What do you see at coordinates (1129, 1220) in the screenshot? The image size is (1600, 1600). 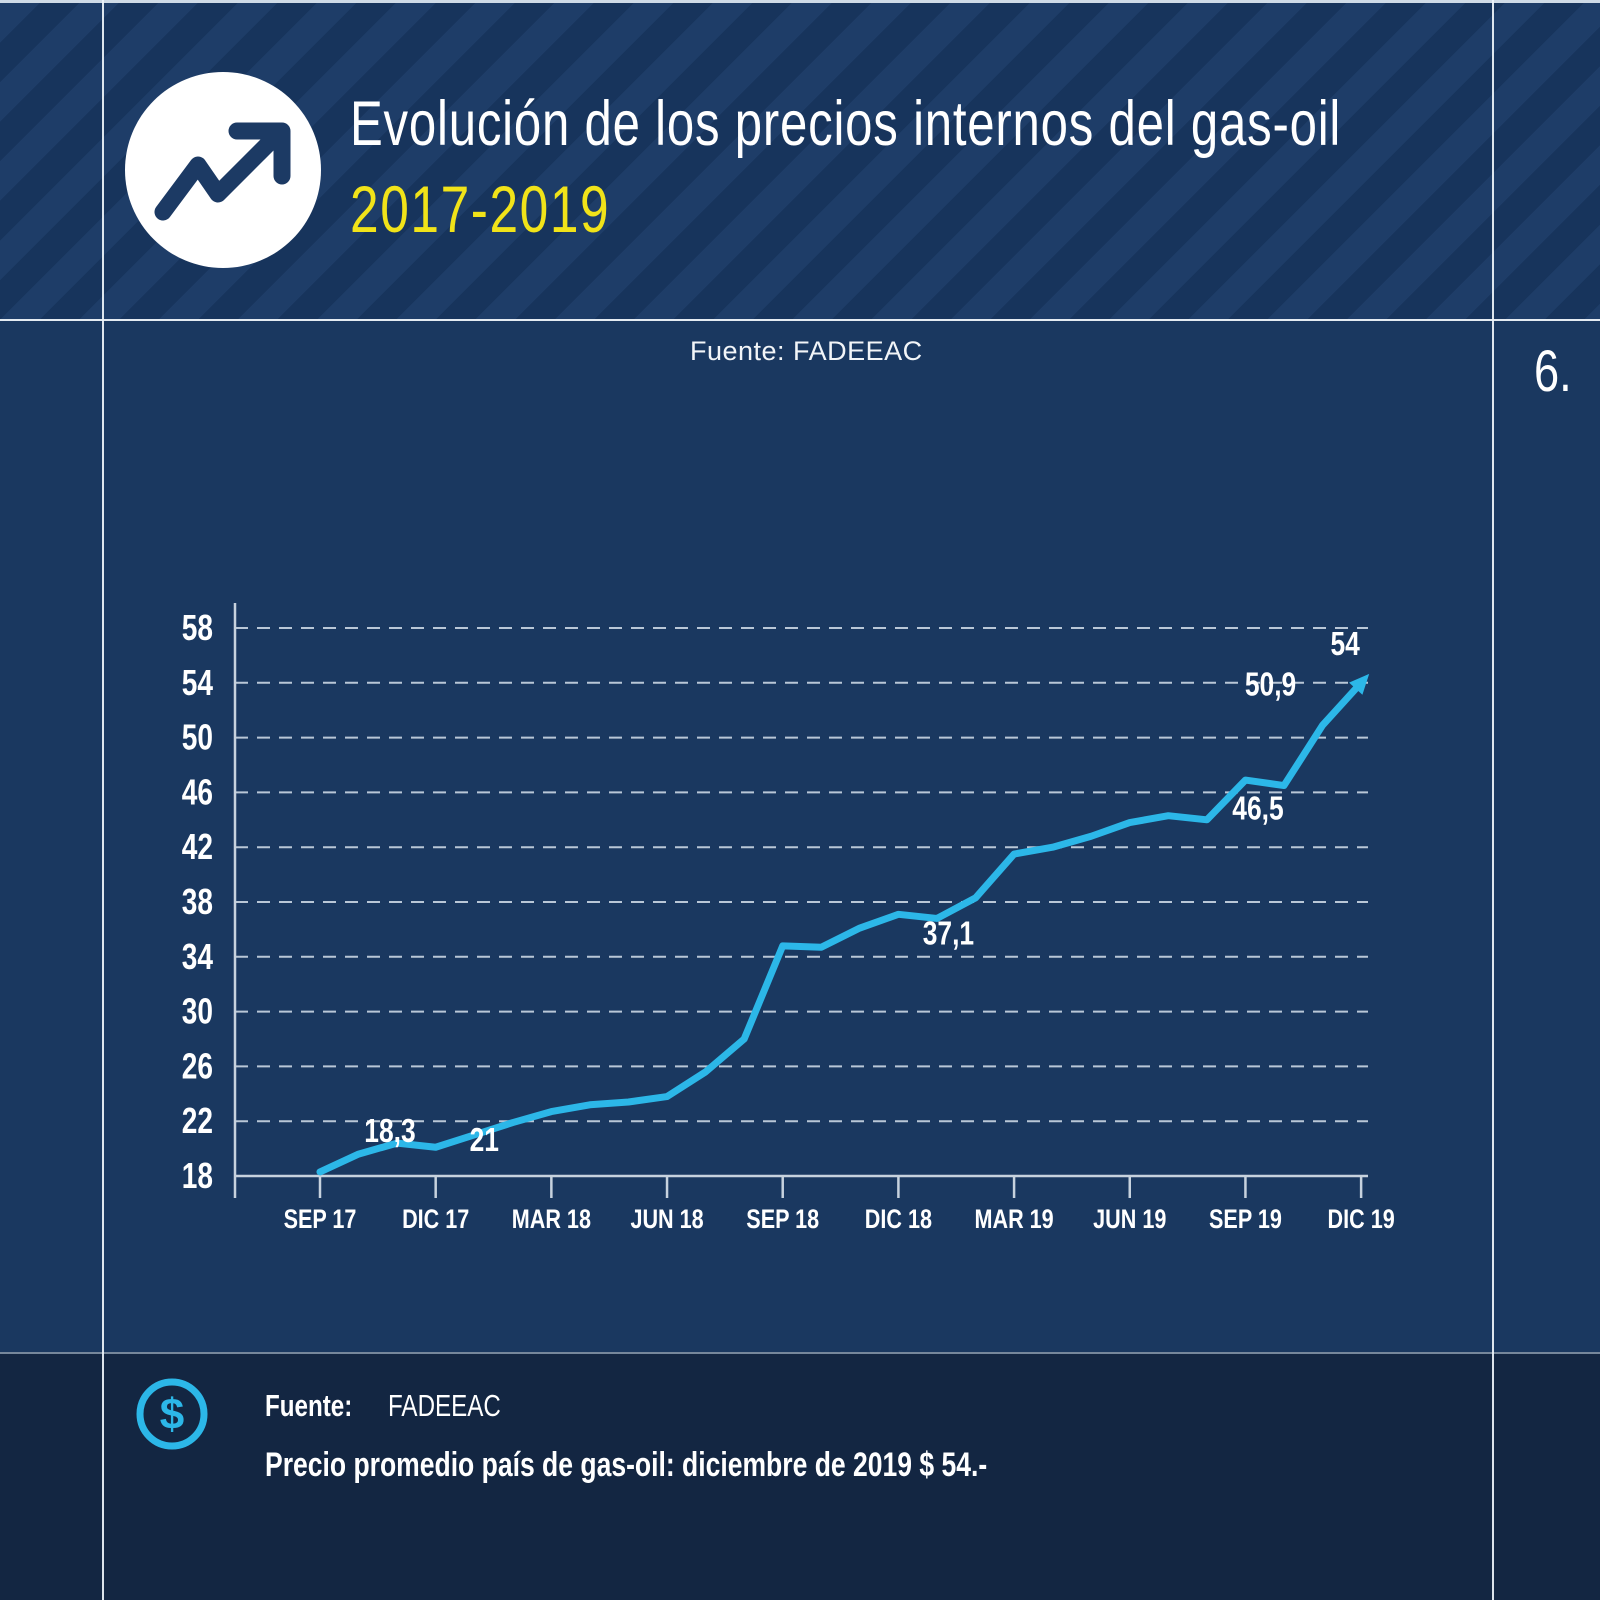 I see `x-tick-label: JUN 19` at bounding box center [1129, 1220].